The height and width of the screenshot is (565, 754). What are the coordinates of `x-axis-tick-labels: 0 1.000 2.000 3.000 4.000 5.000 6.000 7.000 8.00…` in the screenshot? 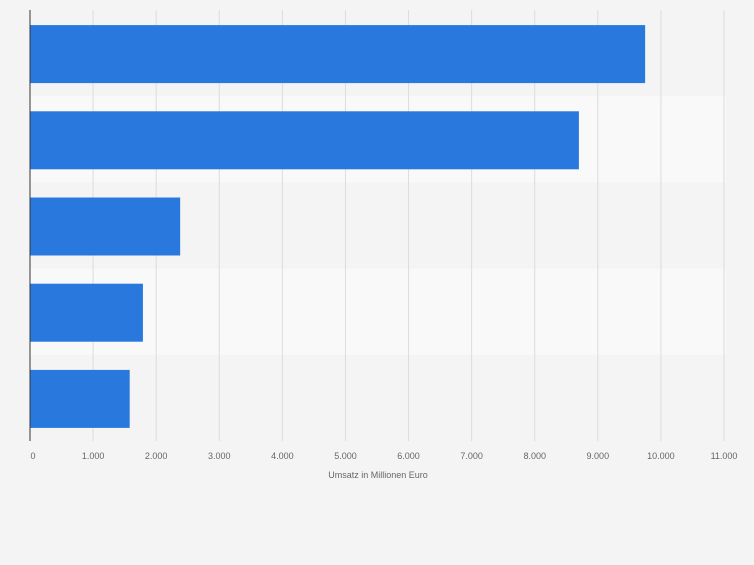 It's located at (383, 456).